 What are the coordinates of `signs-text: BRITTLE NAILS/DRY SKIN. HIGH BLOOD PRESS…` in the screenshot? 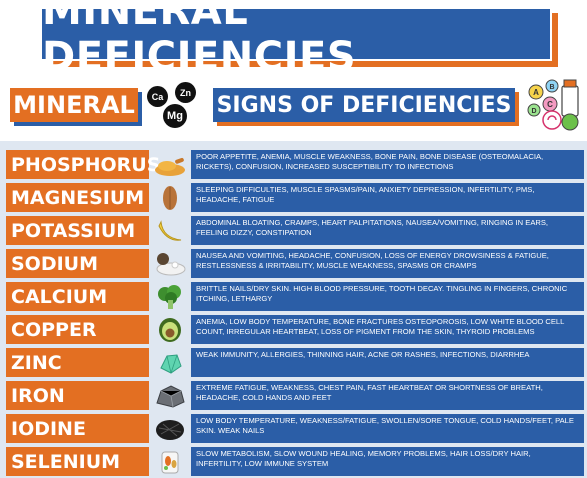 It's located at (382, 293).